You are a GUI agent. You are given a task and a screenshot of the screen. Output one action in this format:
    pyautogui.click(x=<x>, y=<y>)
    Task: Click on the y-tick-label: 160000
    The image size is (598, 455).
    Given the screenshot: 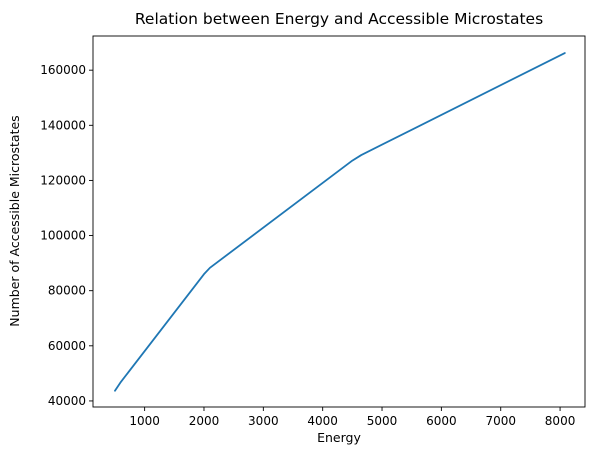 What is the action you would take?
    pyautogui.click(x=63, y=70)
    